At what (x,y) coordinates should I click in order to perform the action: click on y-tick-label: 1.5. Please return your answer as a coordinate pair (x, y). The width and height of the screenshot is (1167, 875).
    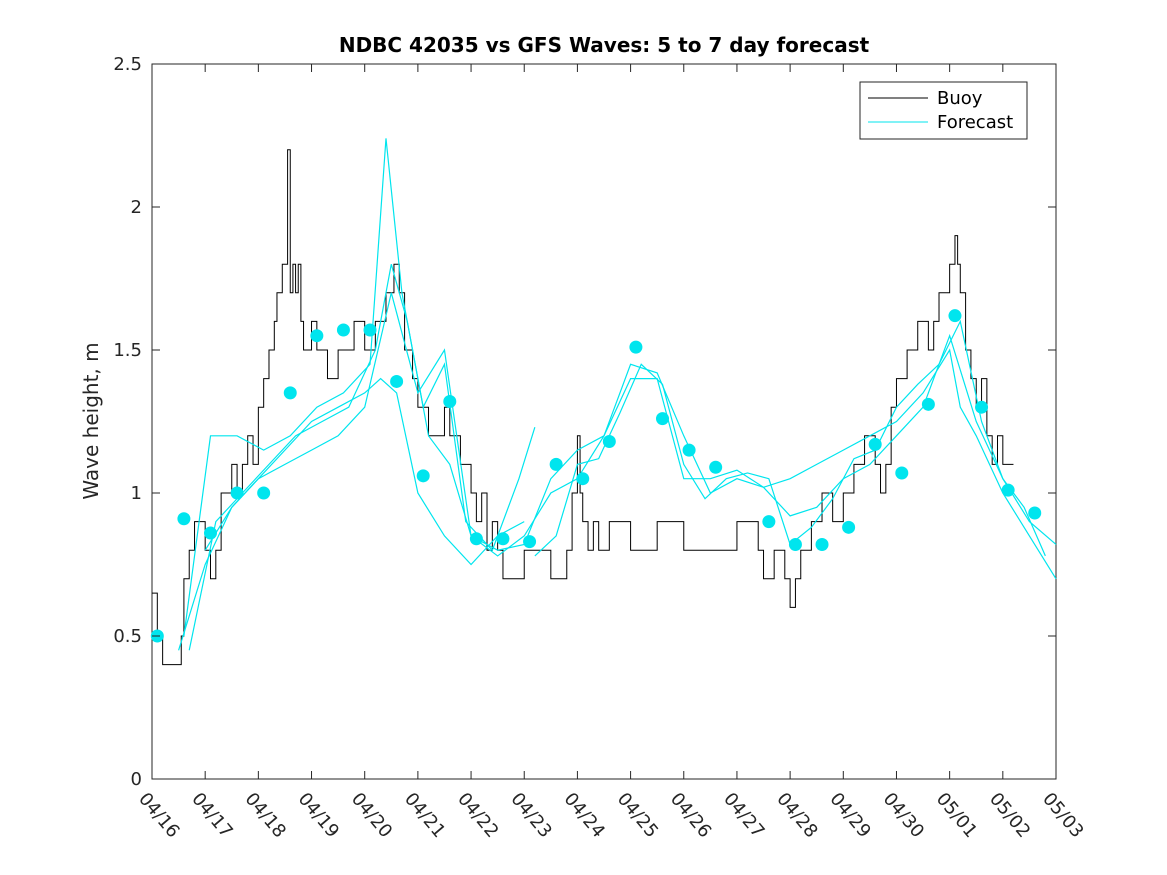
    Looking at the image, I should click on (127, 350).